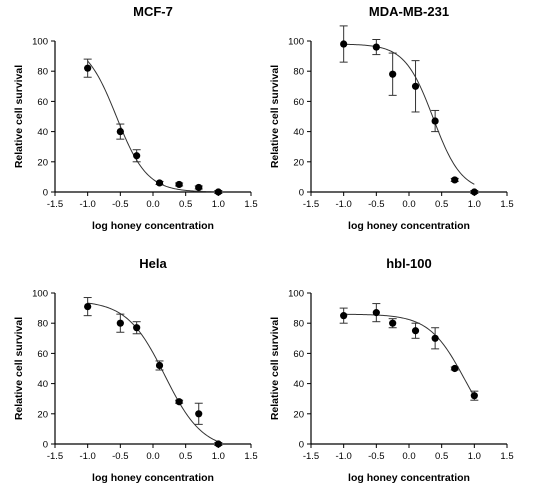 This screenshot has height=489, width=550. What do you see at coordinates (409, 263) in the screenshot?
I see `chart-title: hbl-100` at bounding box center [409, 263].